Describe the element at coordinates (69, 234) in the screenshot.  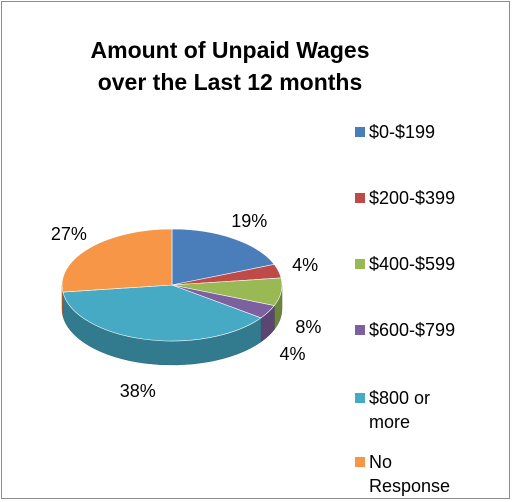
I see `data-label: 27%` at that location.